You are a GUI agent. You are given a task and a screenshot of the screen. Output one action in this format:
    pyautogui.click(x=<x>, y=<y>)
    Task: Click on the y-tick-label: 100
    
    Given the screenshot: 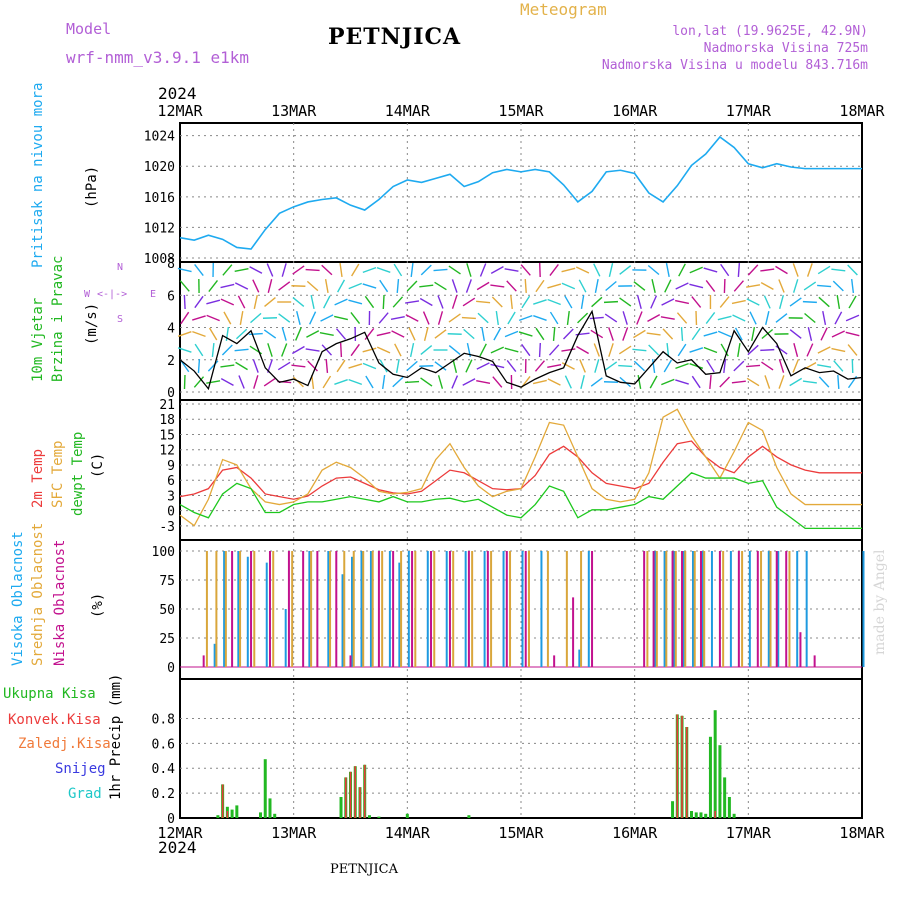 What is the action you would take?
    pyautogui.click(x=163, y=552)
    